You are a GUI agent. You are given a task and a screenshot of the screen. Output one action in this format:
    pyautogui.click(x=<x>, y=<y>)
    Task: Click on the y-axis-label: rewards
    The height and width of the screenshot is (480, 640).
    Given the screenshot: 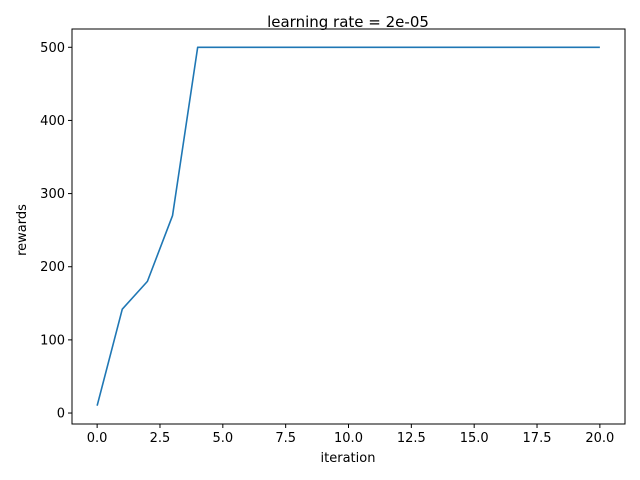 What is the action you would take?
    pyautogui.click(x=22, y=230)
    